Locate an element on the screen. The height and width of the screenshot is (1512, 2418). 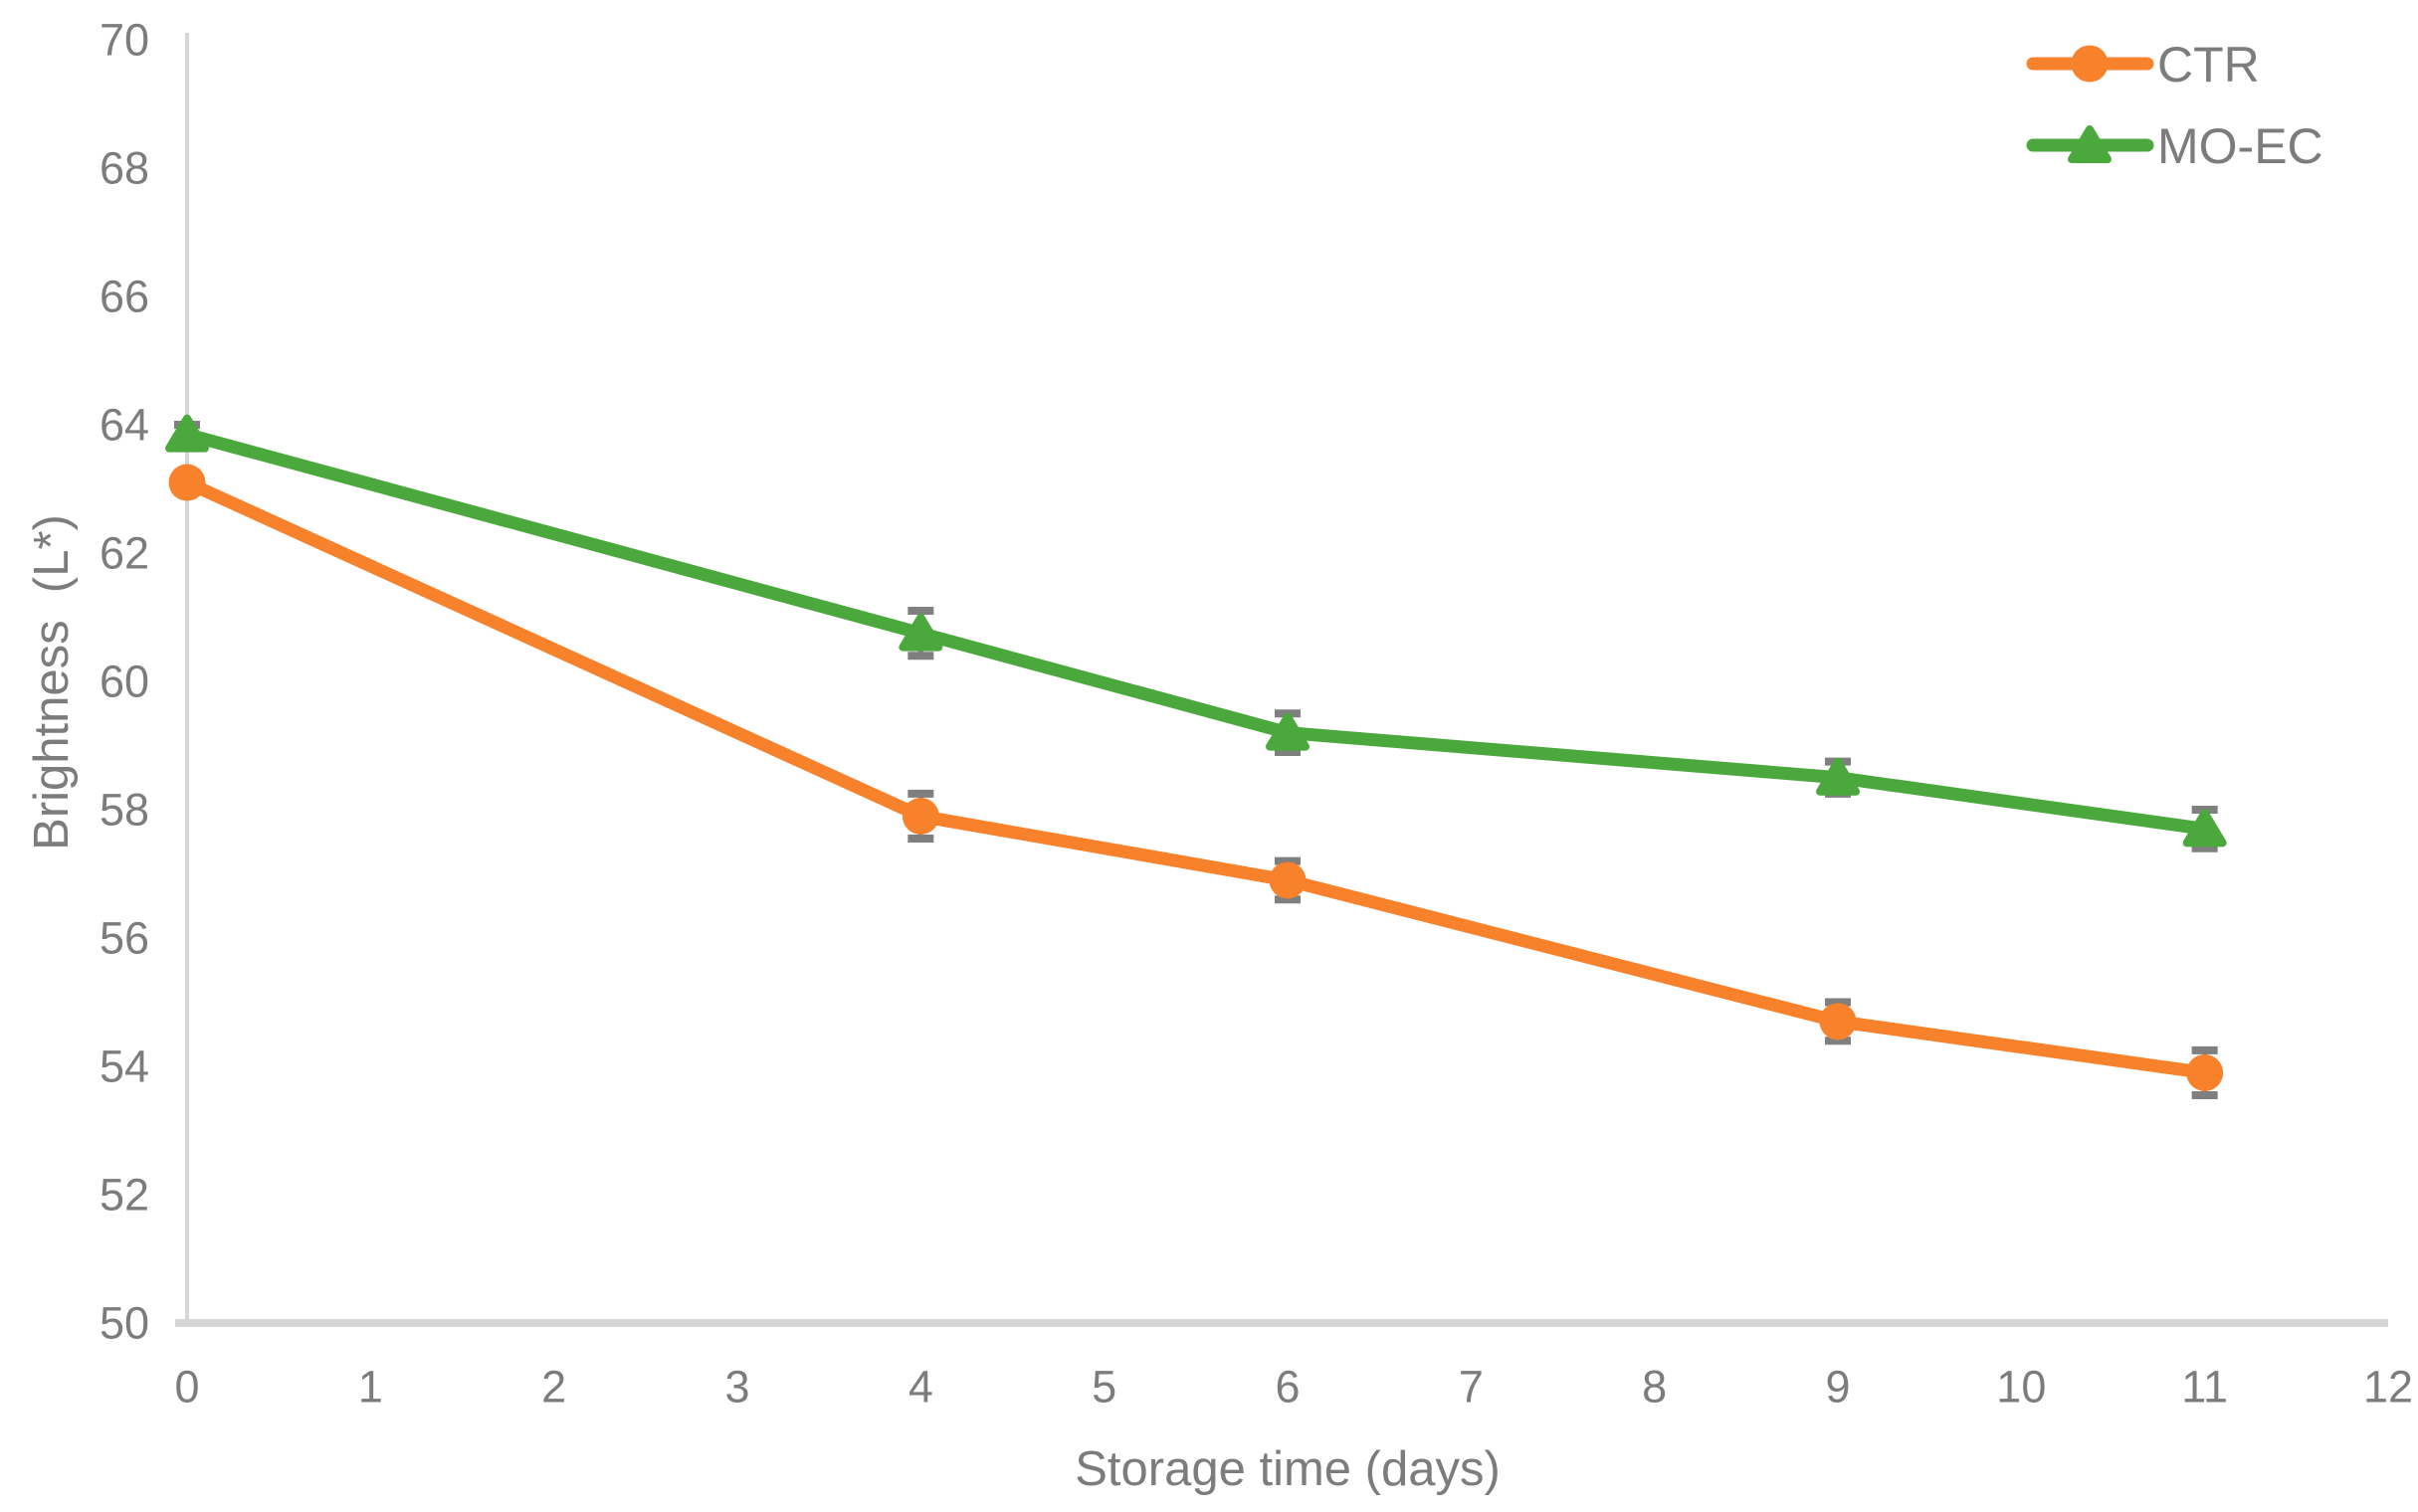
y-tick-label: 66 is located at coordinates (124, 297).